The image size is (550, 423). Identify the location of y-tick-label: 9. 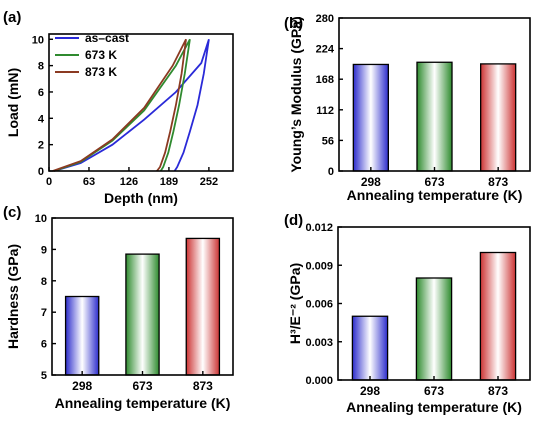
(44, 250).